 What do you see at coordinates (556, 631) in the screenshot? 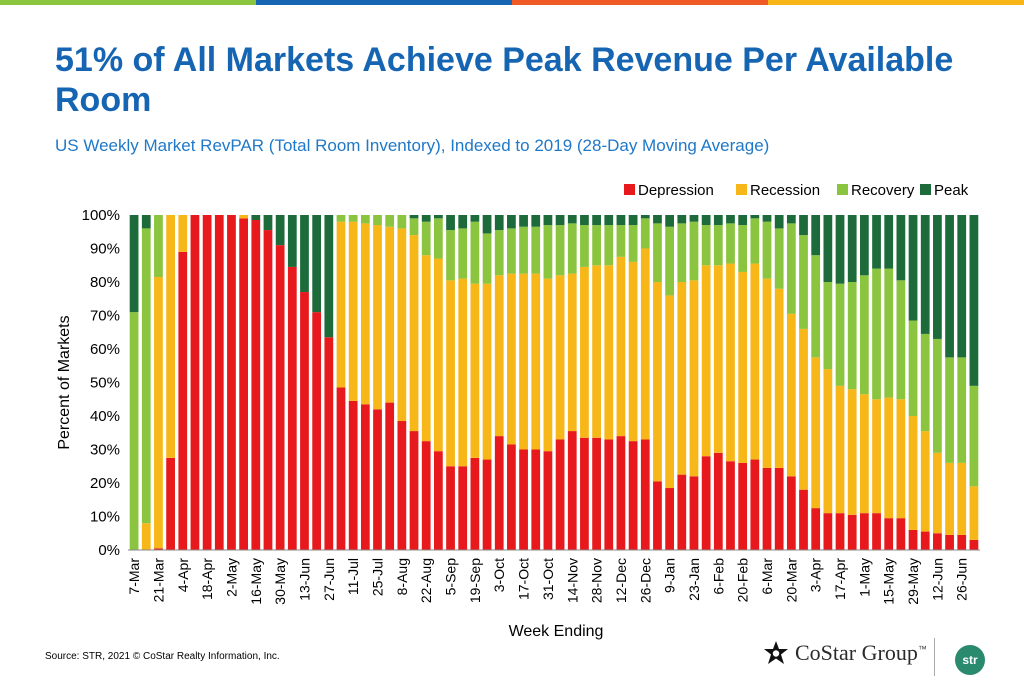
I see `x-axis-title: Week Ending` at bounding box center [556, 631].